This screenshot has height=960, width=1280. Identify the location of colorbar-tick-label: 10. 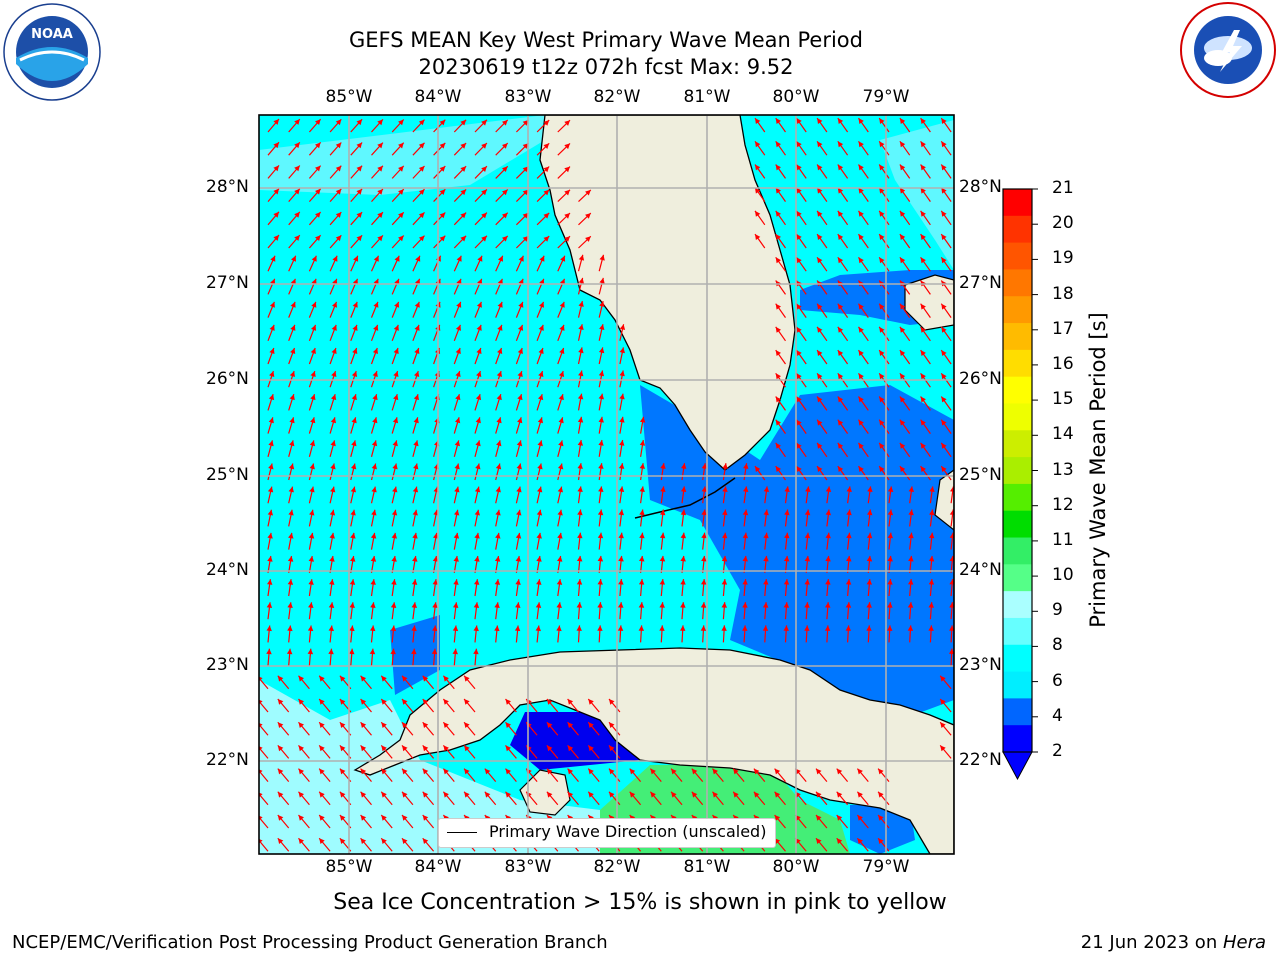
(1063, 575).